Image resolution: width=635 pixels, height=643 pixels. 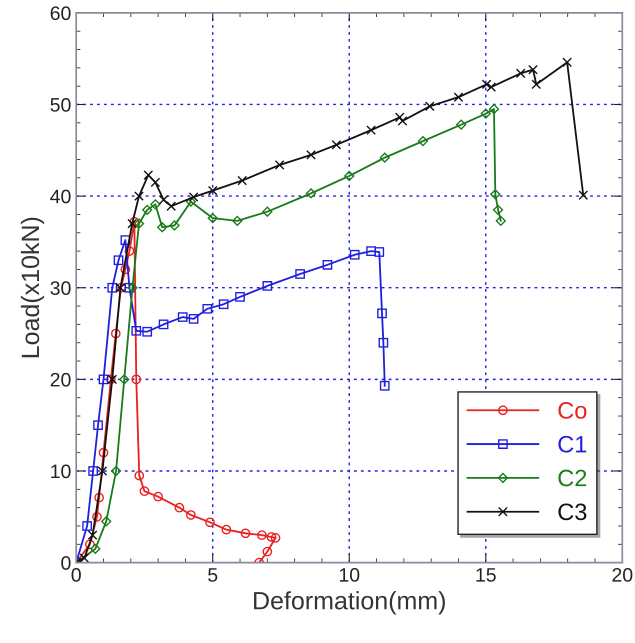 I want to click on x-tick-label: 10, so click(x=350, y=575).